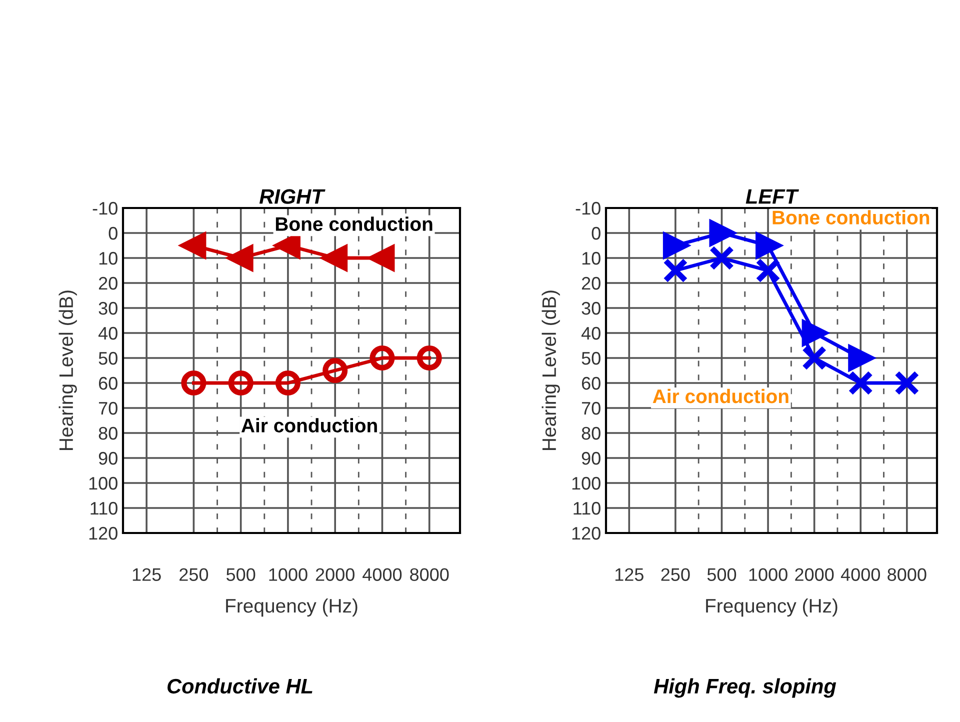  Describe the element at coordinates (292, 196) in the screenshot. I see `chart-title: RIGHT` at that location.